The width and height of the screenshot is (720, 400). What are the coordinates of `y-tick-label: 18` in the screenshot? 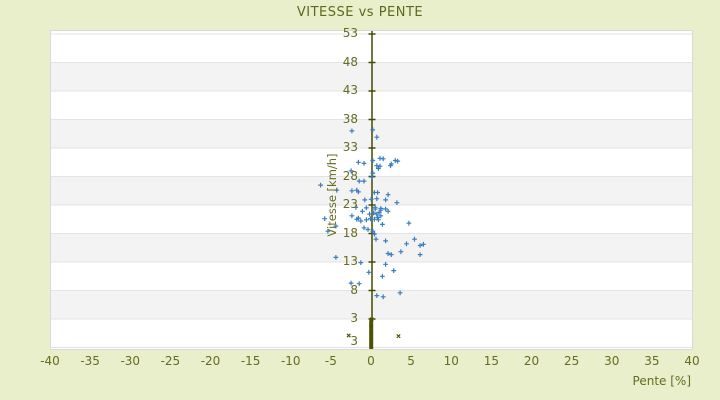 It's located at (350, 232).